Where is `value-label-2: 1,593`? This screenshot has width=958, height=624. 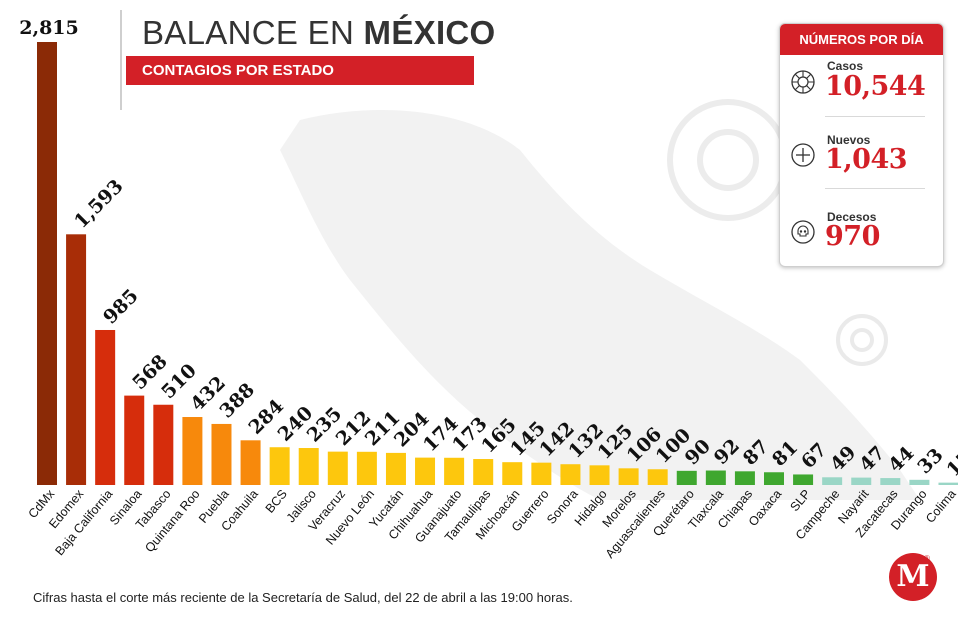 value-label-2: 1,593 is located at coordinates (99, 204).